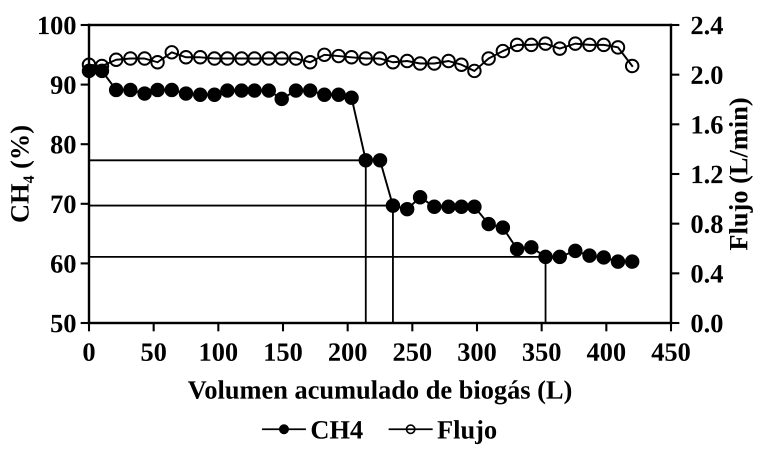 The height and width of the screenshot is (449, 759). Describe the element at coordinates (63, 145) in the screenshot. I see `y-tick-label: 80` at that location.